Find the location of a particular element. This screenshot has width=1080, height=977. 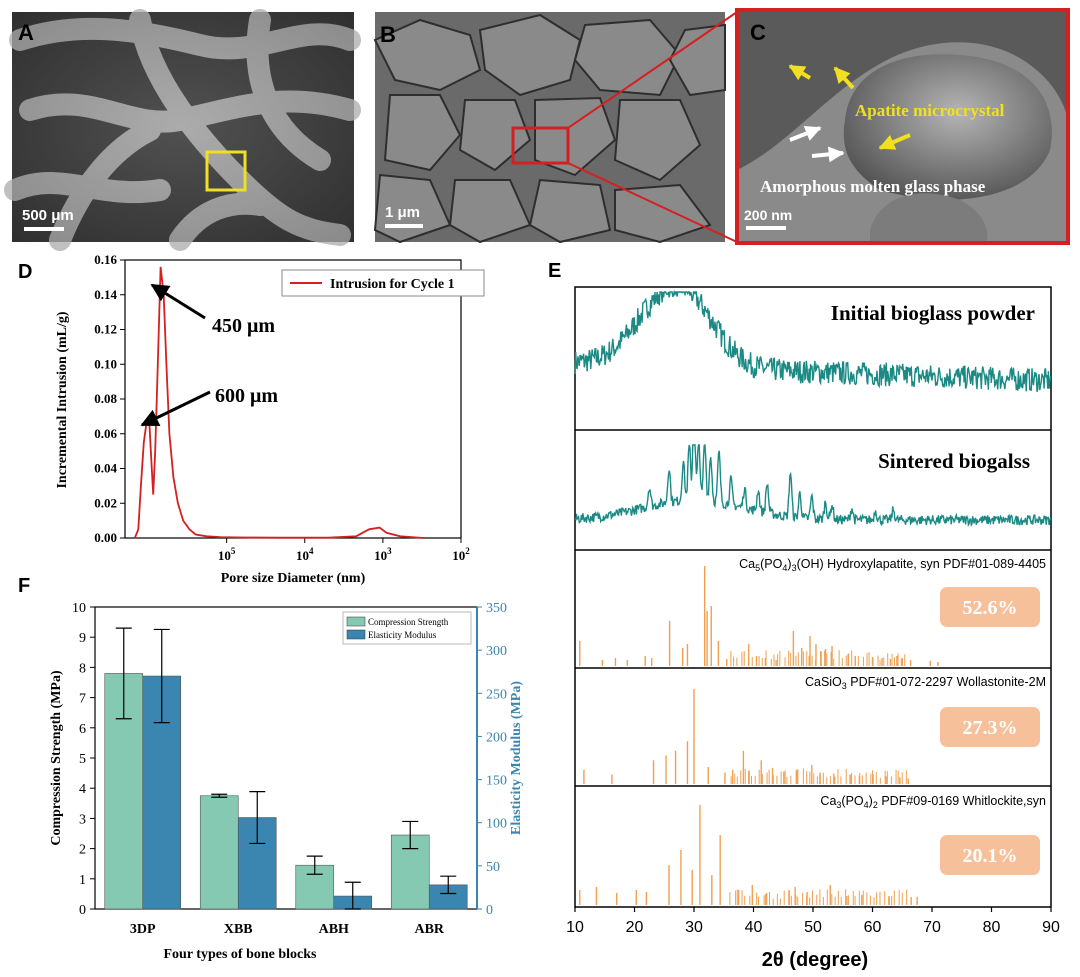

panel-label-d: D is located at coordinates (25, 272).